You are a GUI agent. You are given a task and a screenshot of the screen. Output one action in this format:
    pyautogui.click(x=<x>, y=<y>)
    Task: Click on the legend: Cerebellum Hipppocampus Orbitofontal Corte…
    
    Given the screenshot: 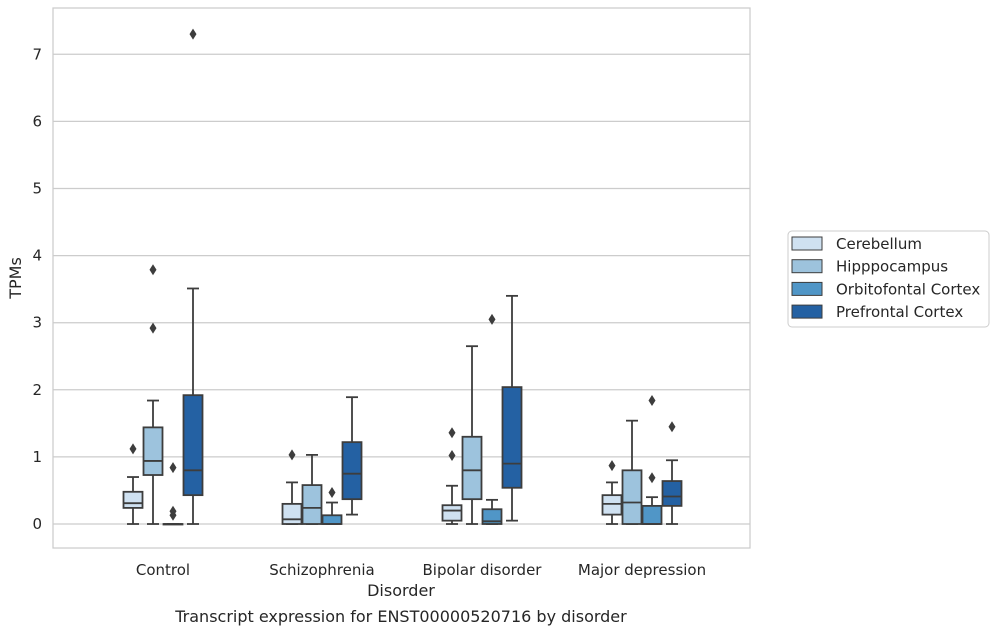 What is the action you would take?
    pyautogui.click(x=888, y=279)
    